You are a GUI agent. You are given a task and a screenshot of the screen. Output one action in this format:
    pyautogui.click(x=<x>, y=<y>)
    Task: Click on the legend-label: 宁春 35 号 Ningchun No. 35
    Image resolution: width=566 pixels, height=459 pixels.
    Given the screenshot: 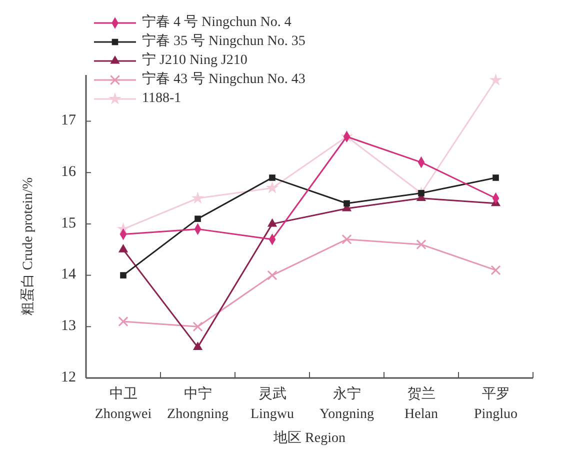 What is the action you would take?
    pyautogui.click(x=224, y=41)
    